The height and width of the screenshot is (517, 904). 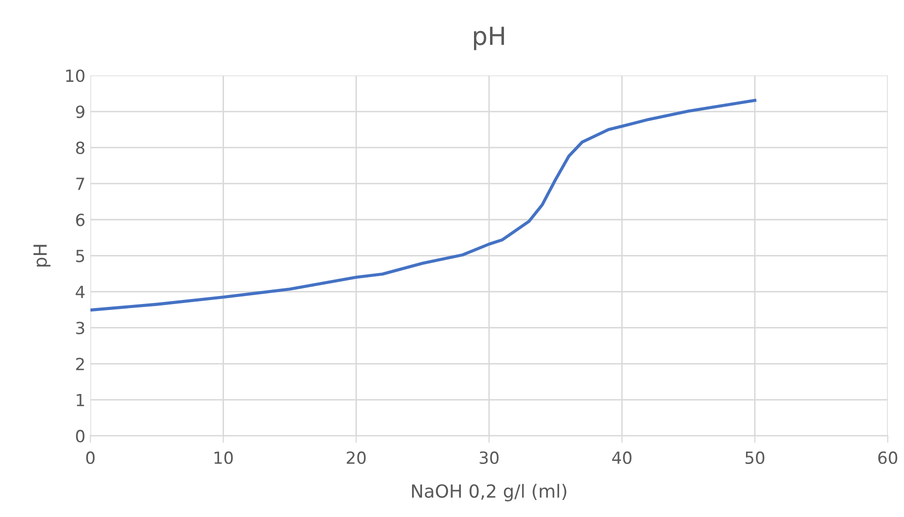 What do you see at coordinates (356, 457) in the screenshot?
I see `x-tick-label: 20` at bounding box center [356, 457].